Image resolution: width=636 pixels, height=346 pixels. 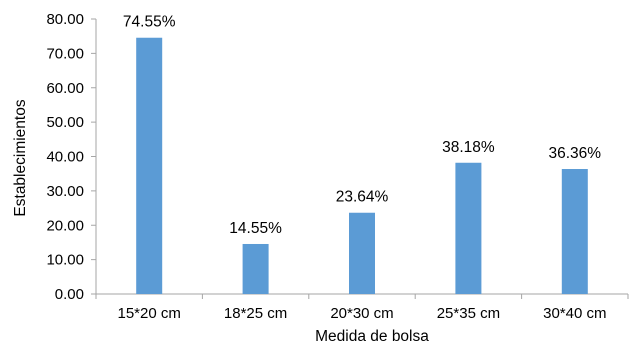 What do you see at coordinates (372, 336) in the screenshot?
I see `x-axis-title: Medida de bolsa` at bounding box center [372, 336].